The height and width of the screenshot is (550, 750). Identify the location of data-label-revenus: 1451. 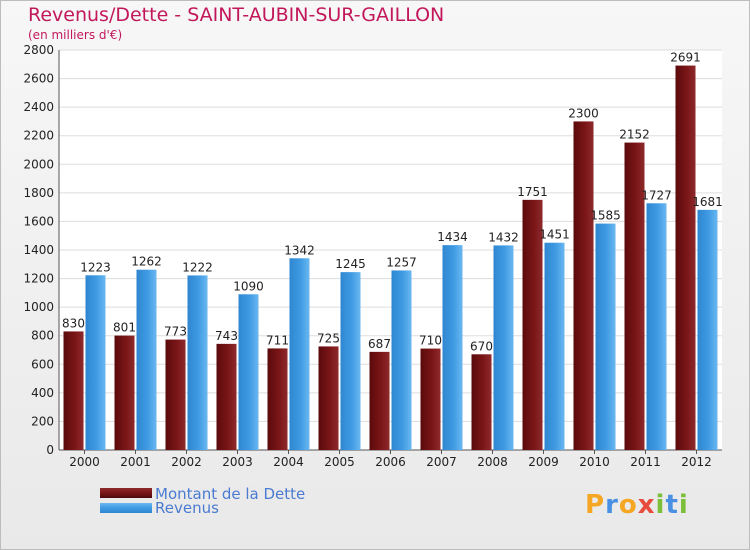
(554, 235).